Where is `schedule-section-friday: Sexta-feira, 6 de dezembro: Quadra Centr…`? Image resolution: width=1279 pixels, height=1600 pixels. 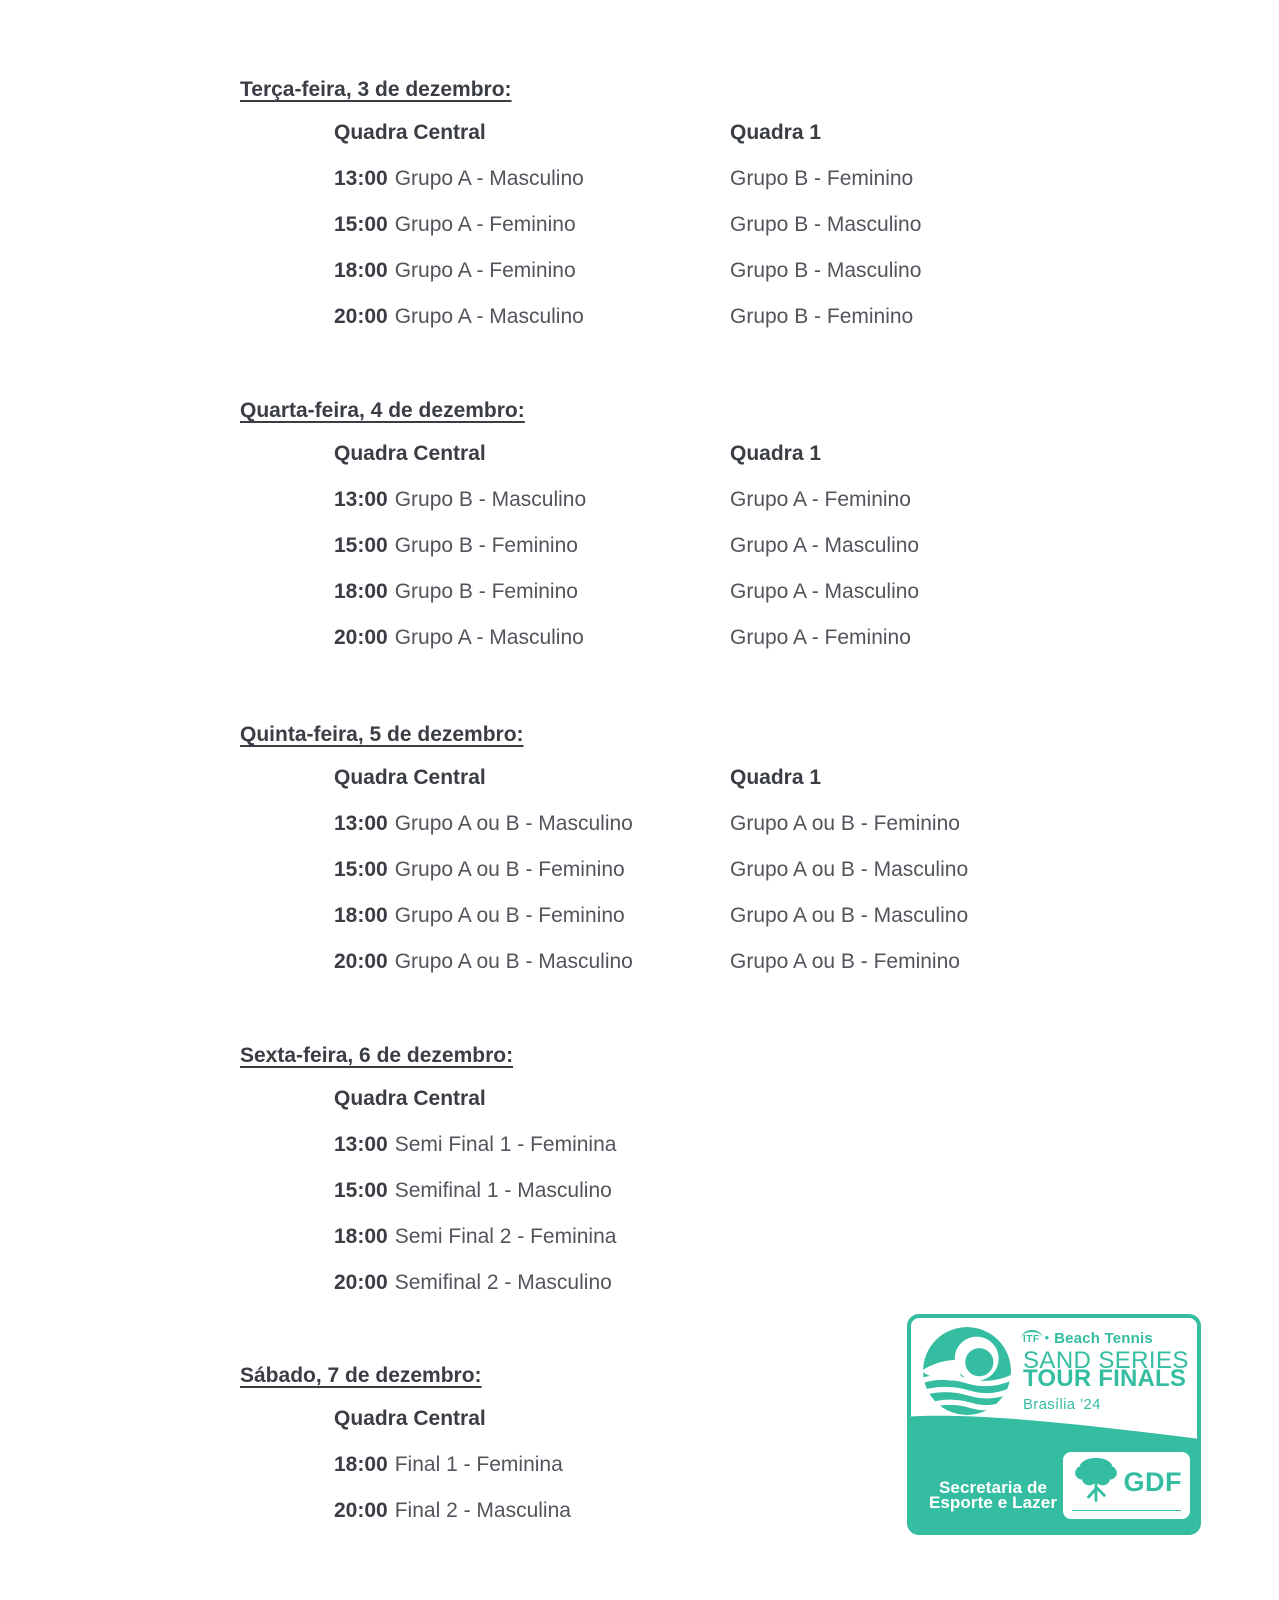
schedule-section-friday: Sexta-feira, 6 de dezembro: Quadra Centr… is located at coordinates (428, 1169).